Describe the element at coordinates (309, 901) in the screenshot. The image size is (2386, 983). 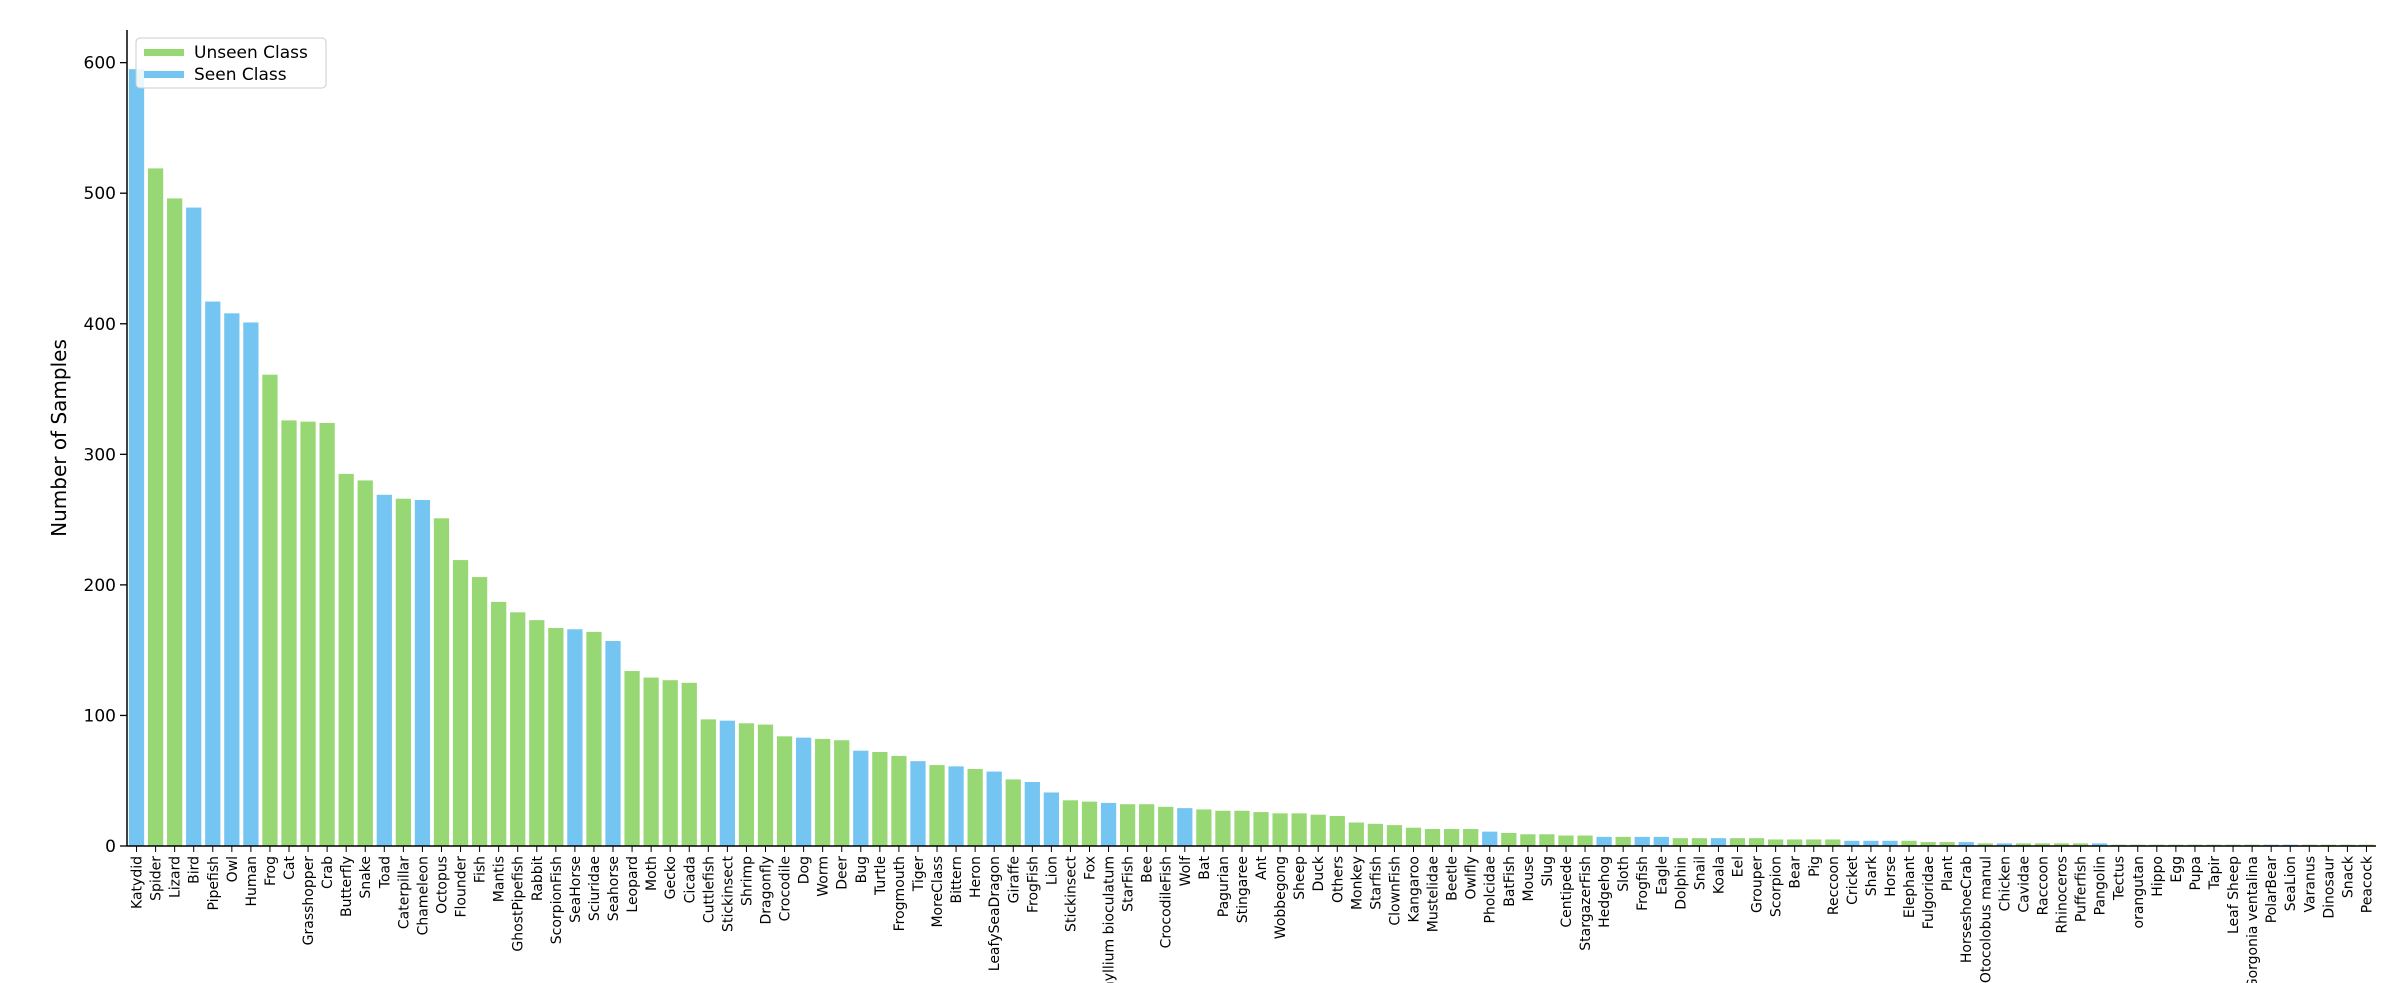
I see `x-tick-label: Grasshopper` at that location.